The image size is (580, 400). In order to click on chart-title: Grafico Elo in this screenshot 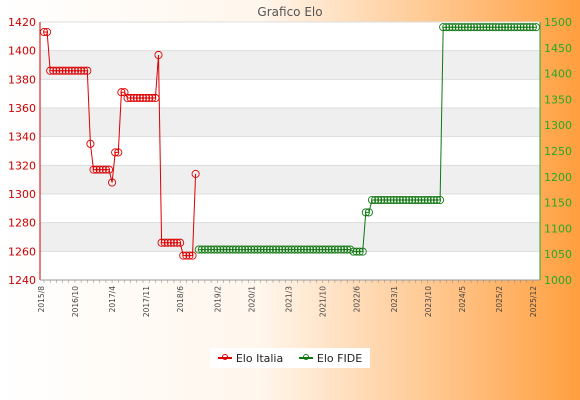, I will do `click(290, 12)`.